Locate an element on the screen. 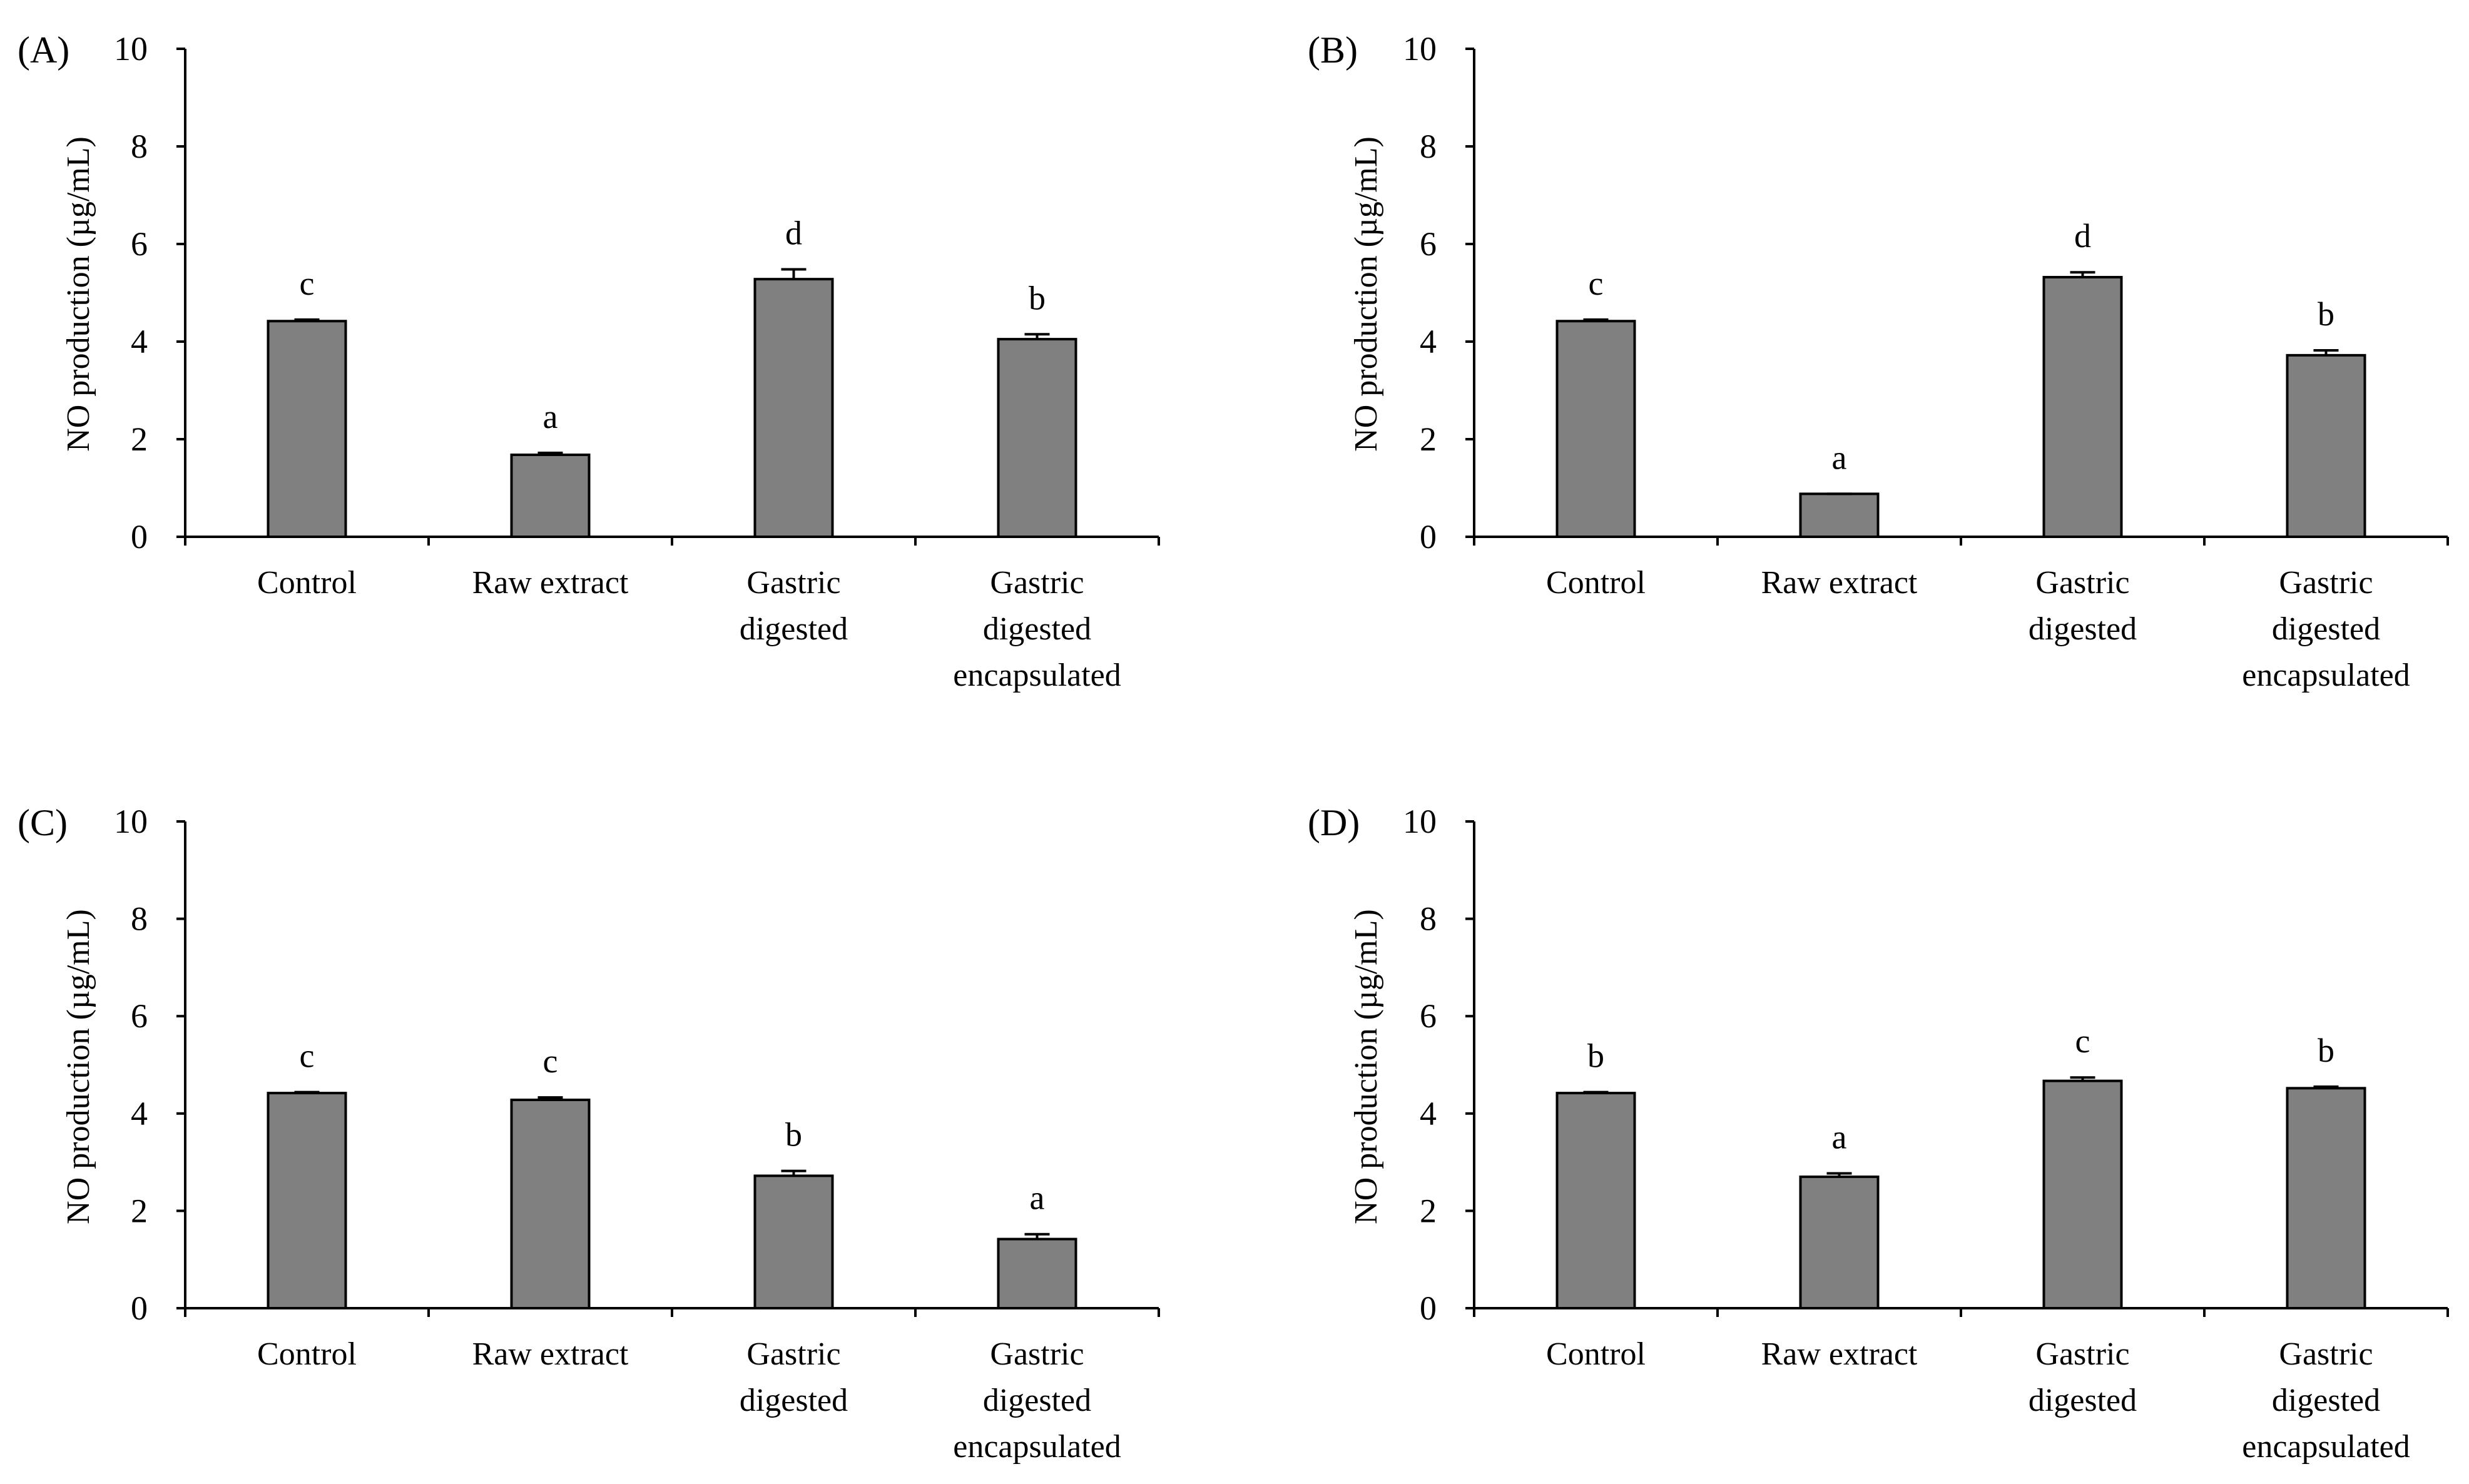 The image size is (2469, 1484). panel-a-category-label: Gastric digested is located at coordinates (794, 606).